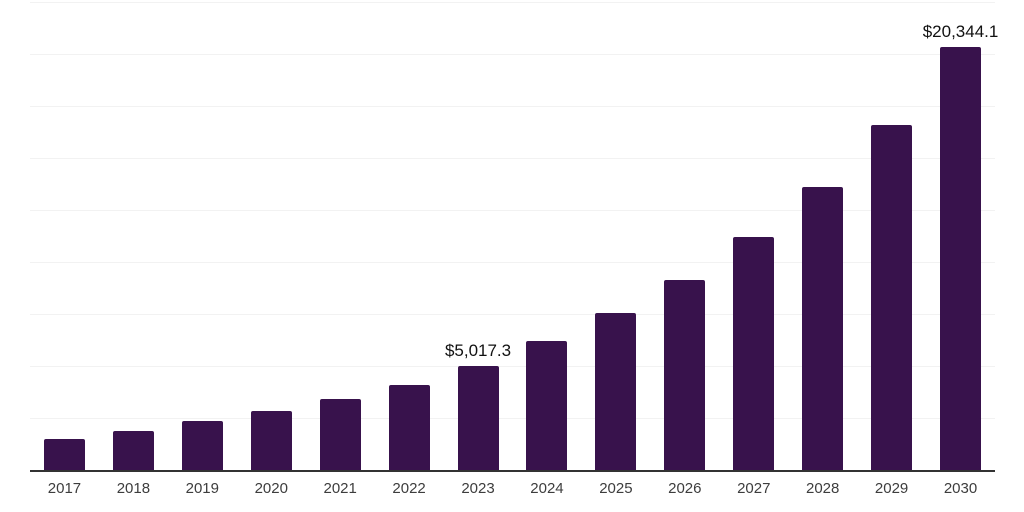  I want to click on x-tick-2017: 2017, so click(64, 488).